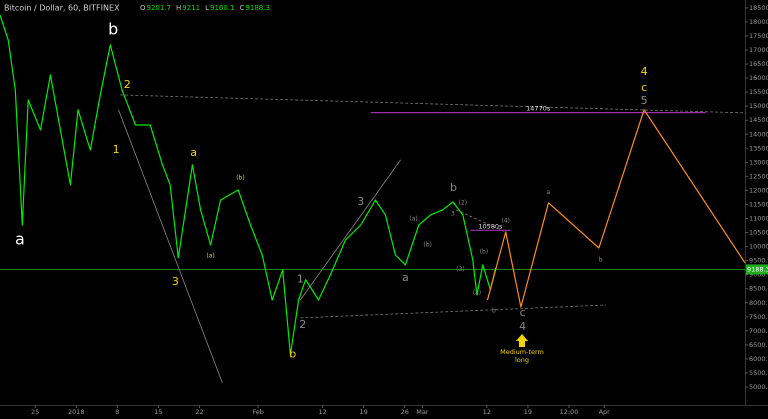  What do you see at coordinates (758, 303) in the screenshot?
I see `y-tick-label: 8000.0` at bounding box center [758, 303].